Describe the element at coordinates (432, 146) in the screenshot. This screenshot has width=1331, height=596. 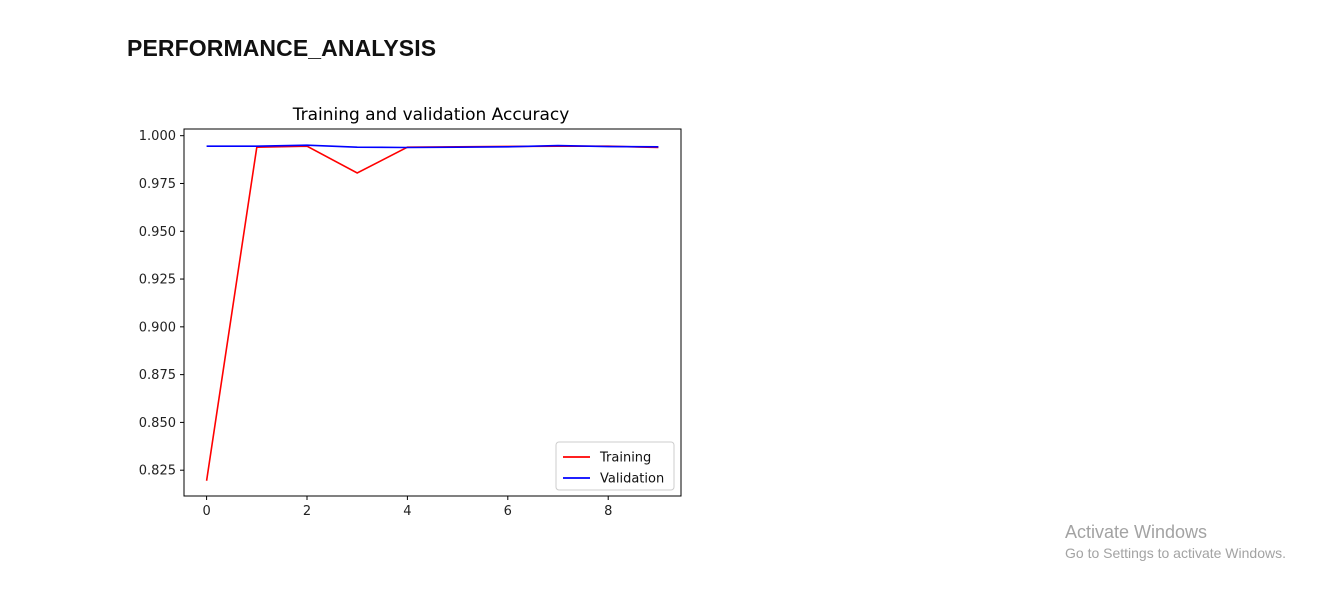
I see `series-line-validation` at that location.